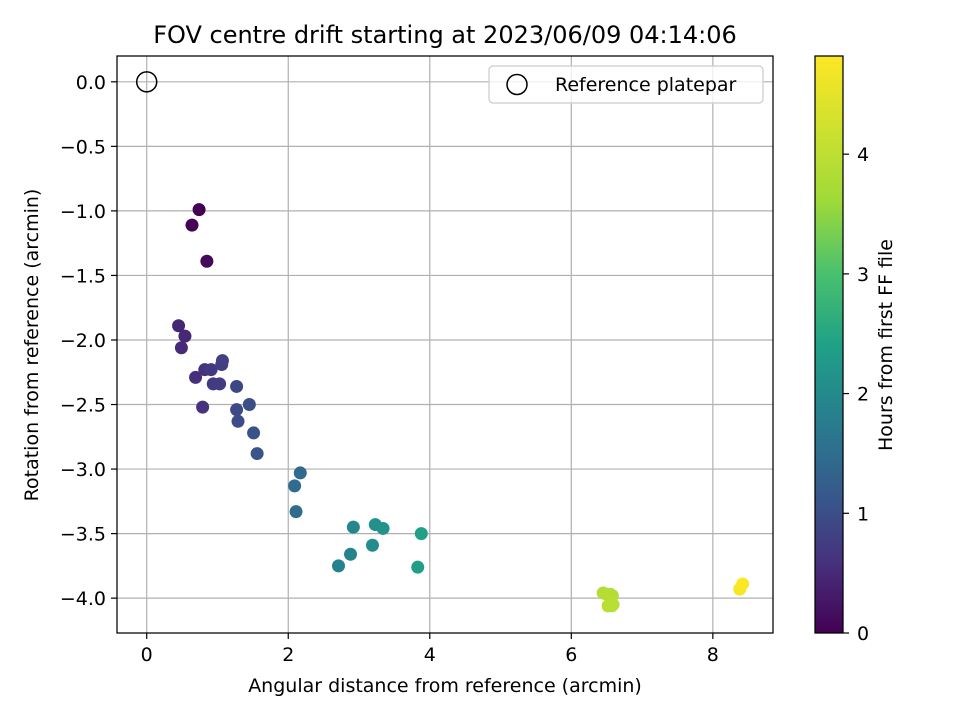  What do you see at coordinates (571, 655) in the screenshot?
I see `x-tick-label: 6` at bounding box center [571, 655].